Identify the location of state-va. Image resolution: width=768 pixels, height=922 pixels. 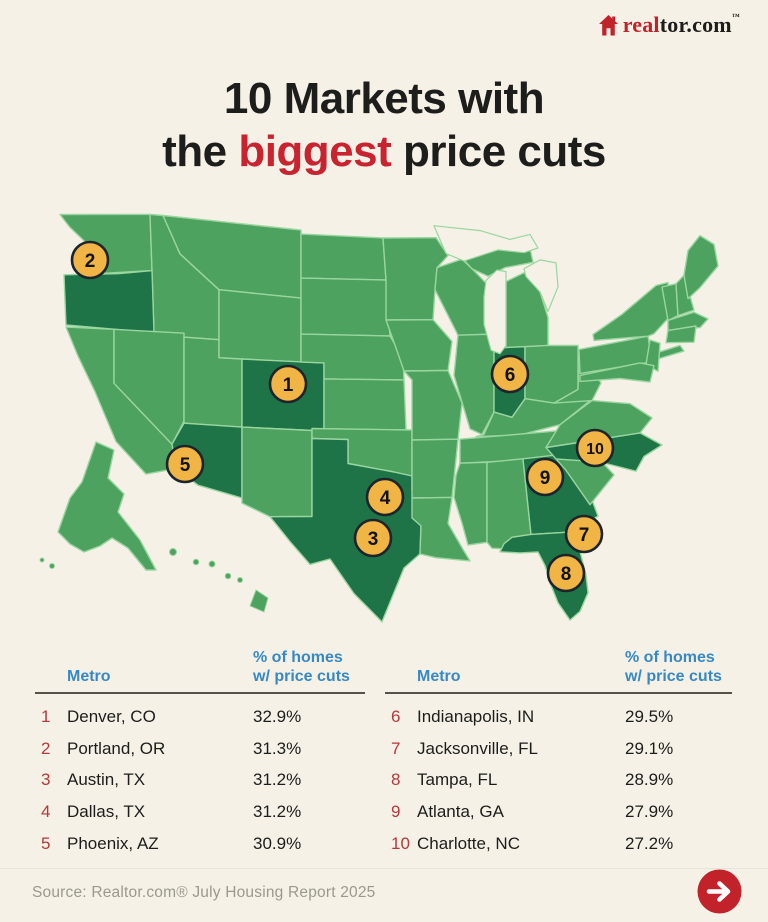
(599, 424).